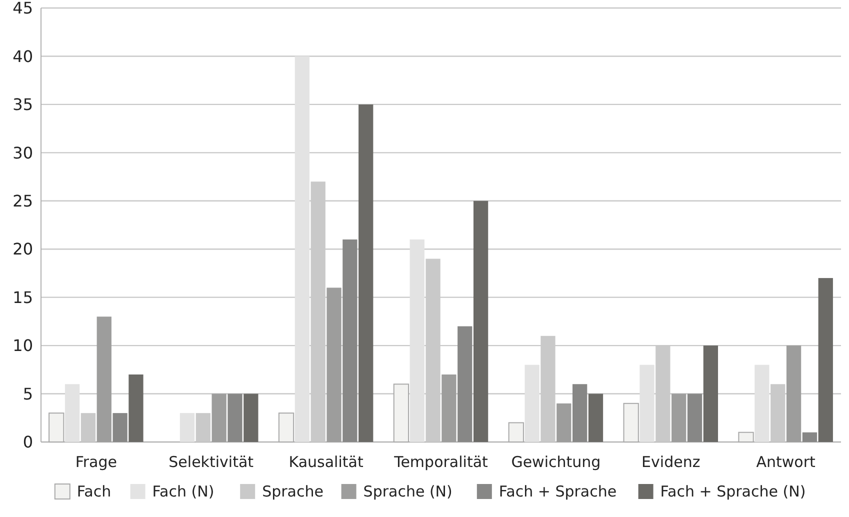  What do you see at coordinates (293, 491) in the screenshot?
I see `legend-label: Sprache` at bounding box center [293, 491].